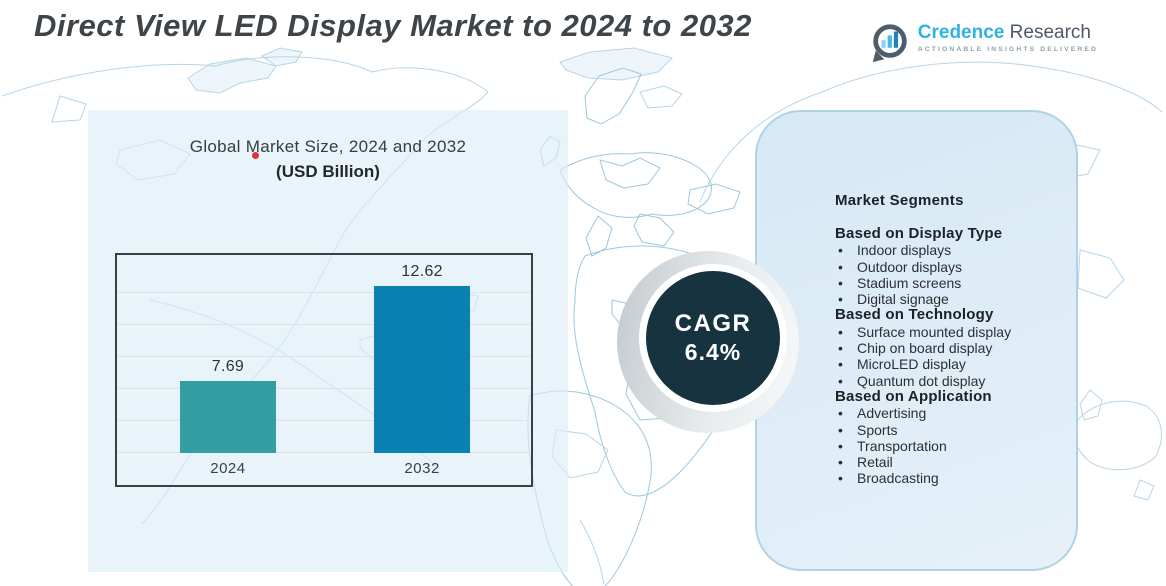  Describe the element at coordinates (946, 430) in the screenshot. I see `segment-item: • Sports` at that location.